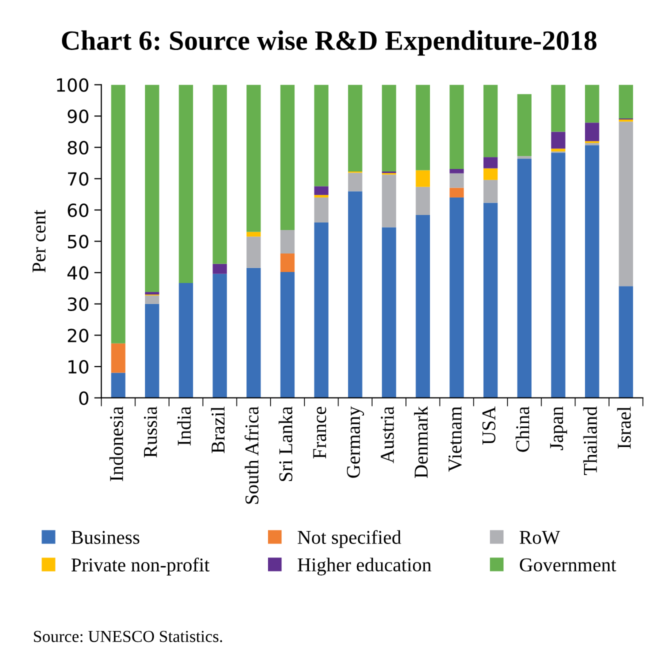 The image size is (658, 662). I want to click on y-tick-label: 80, so click(78, 147).